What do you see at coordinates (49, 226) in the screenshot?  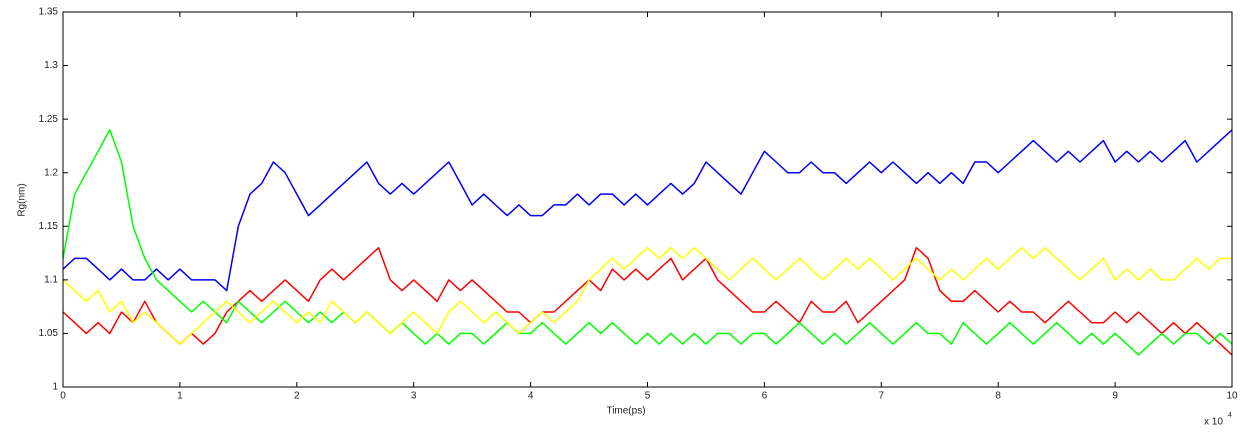 I see `y-tick-label: 1.15` at bounding box center [49, 226].